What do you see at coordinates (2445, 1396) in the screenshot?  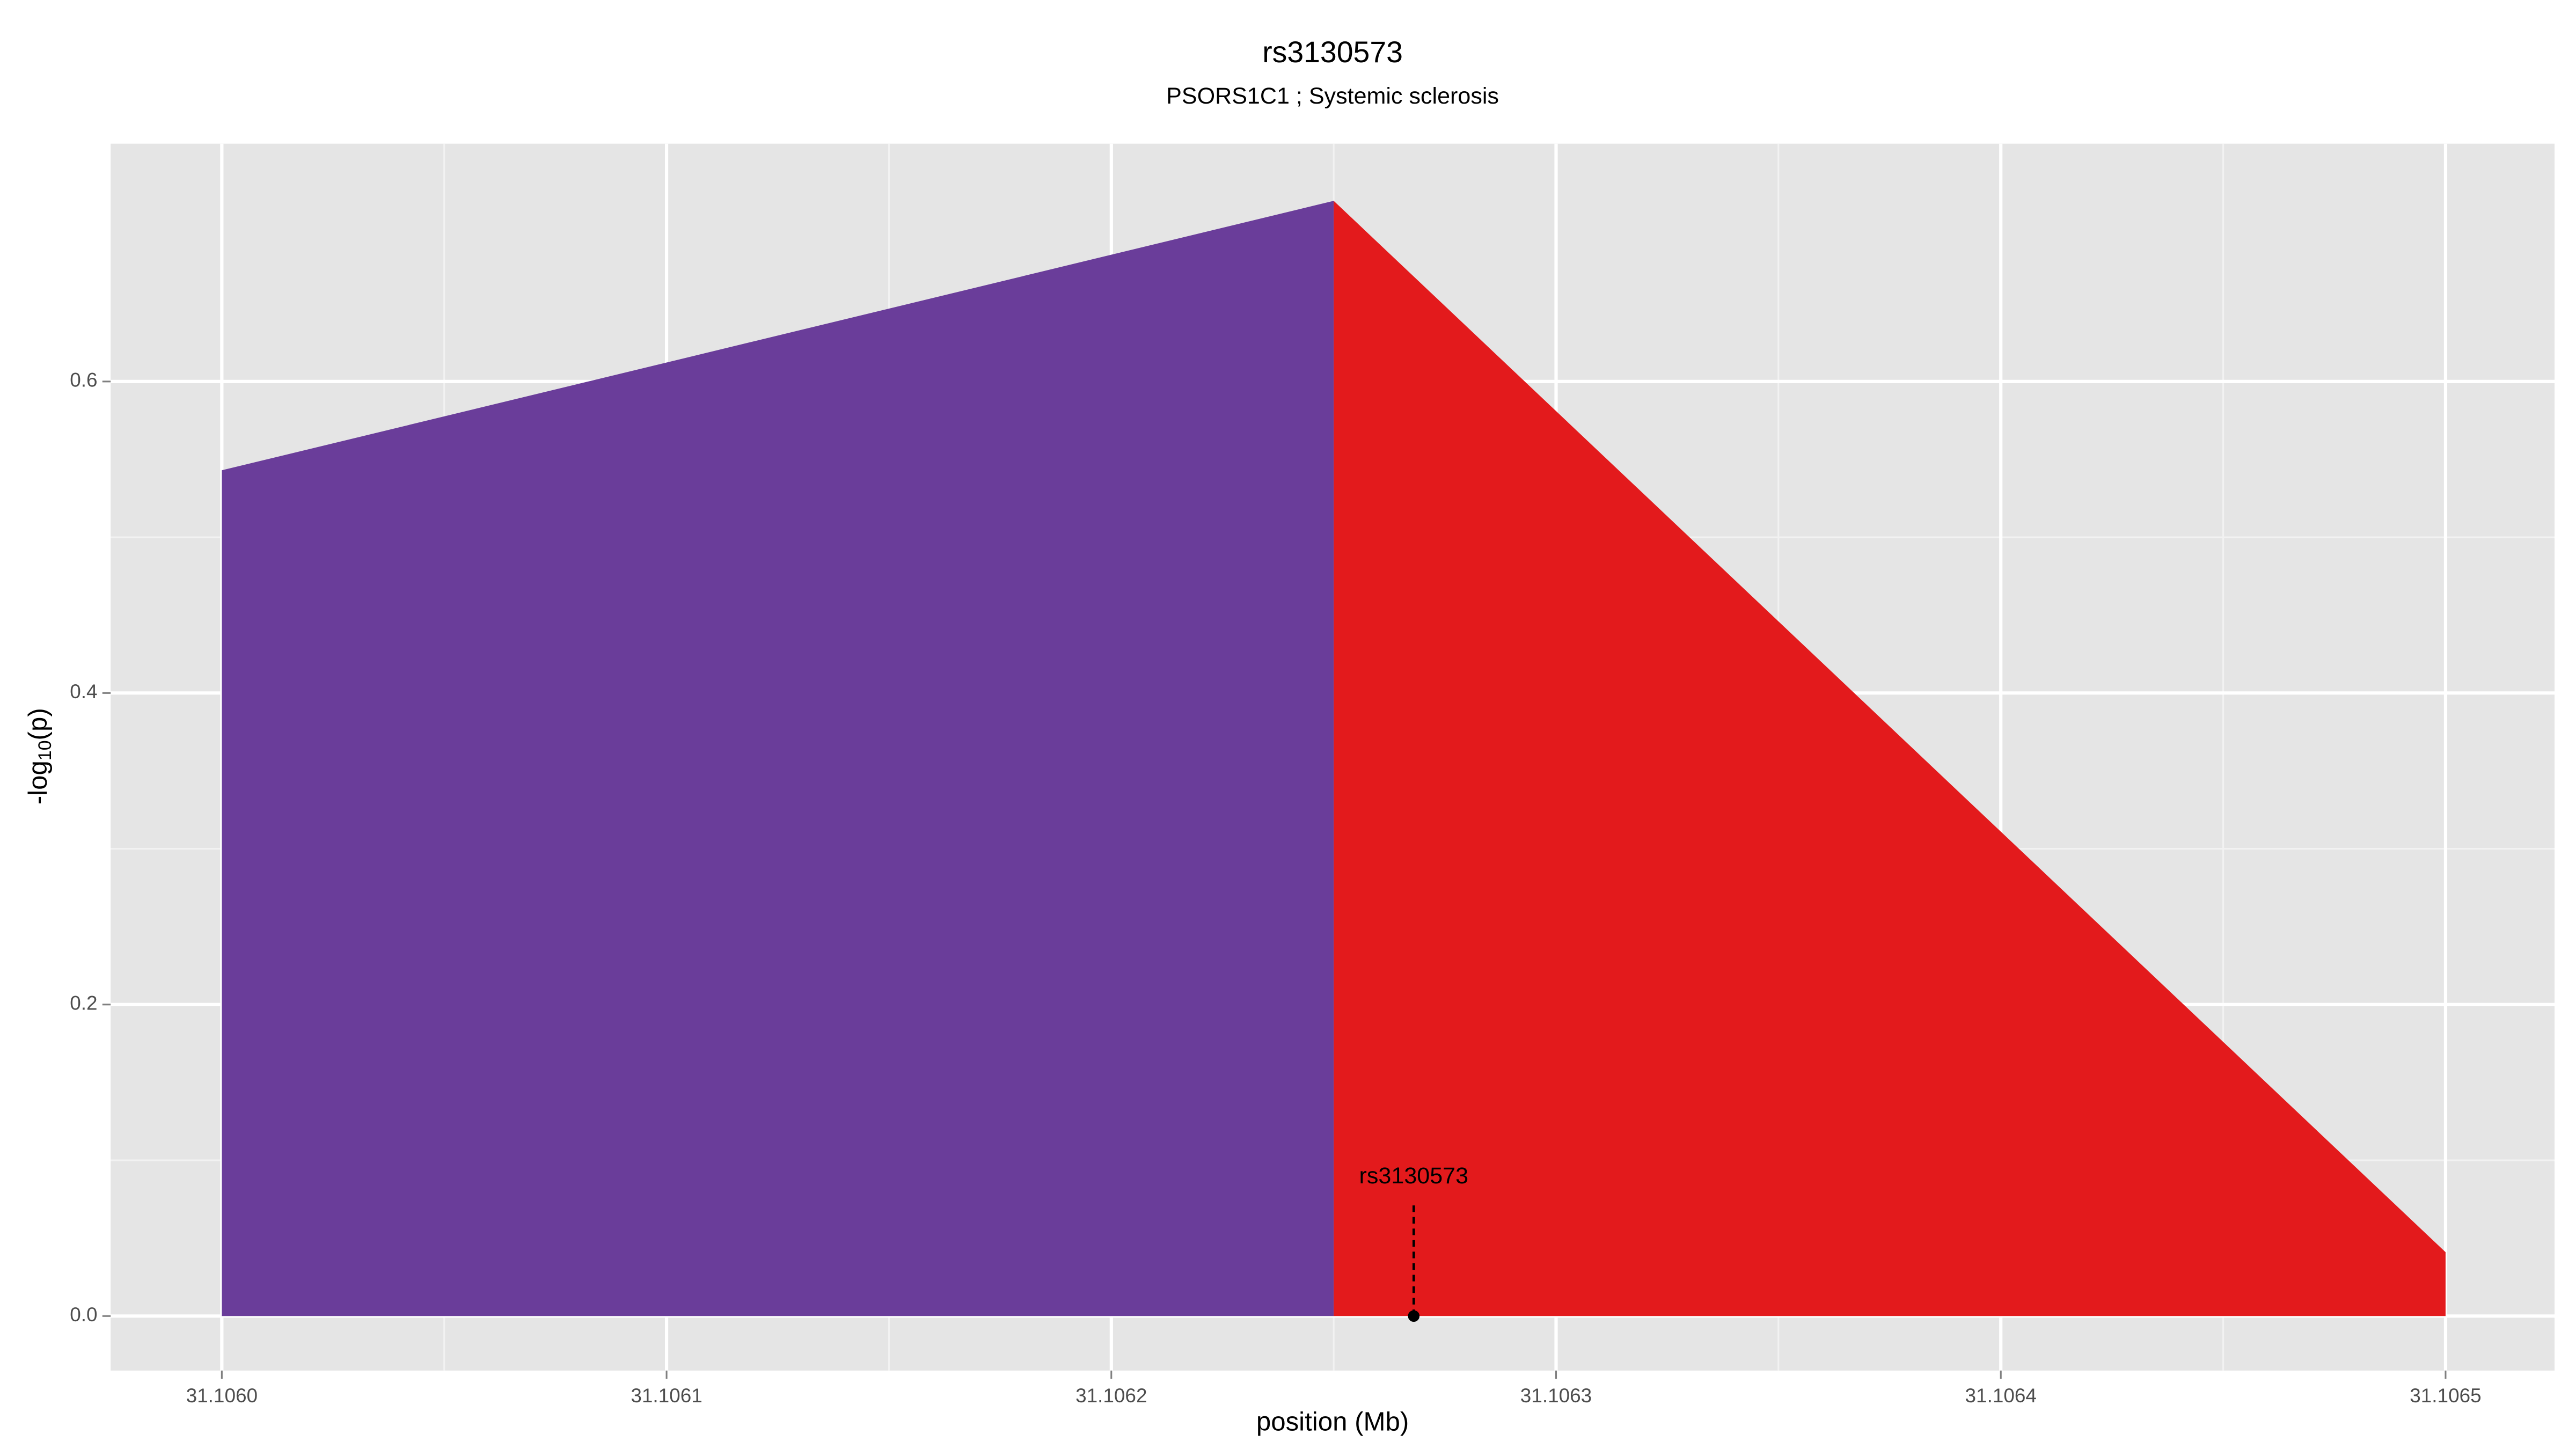 I see `x-tick-label: 31.1065` at bounding box center [2445, 1396].